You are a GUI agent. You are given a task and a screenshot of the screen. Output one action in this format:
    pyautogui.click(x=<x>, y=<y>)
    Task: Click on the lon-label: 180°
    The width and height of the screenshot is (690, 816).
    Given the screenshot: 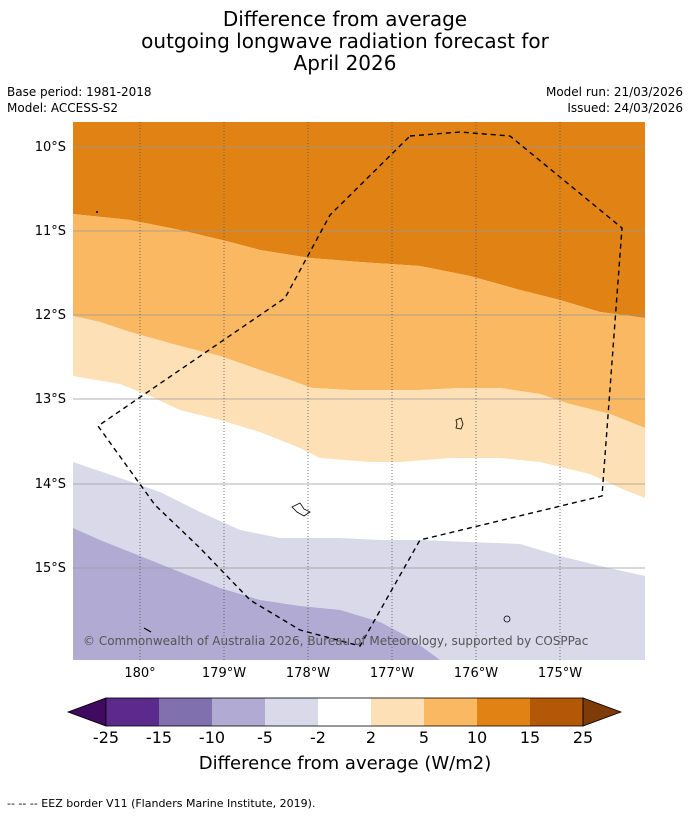 What is the action you would take?
    pyautogui.click(x=139, y=673)
    